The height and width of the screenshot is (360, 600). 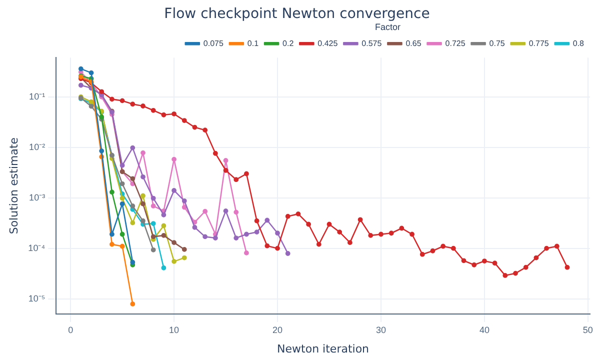 I want to click on legend-label: 0.425, so click(x=328, y=43).